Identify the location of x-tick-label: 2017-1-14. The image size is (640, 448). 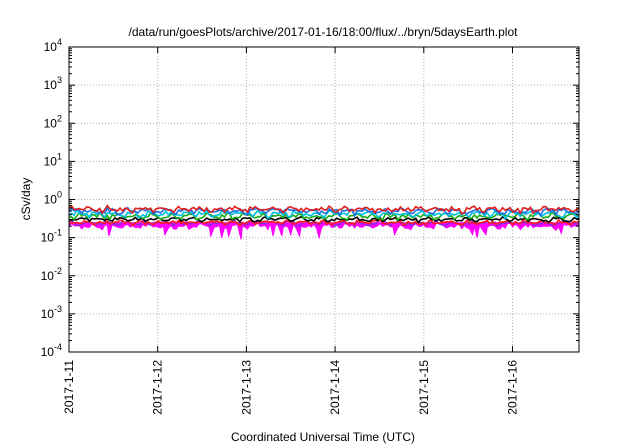
(335, 387).